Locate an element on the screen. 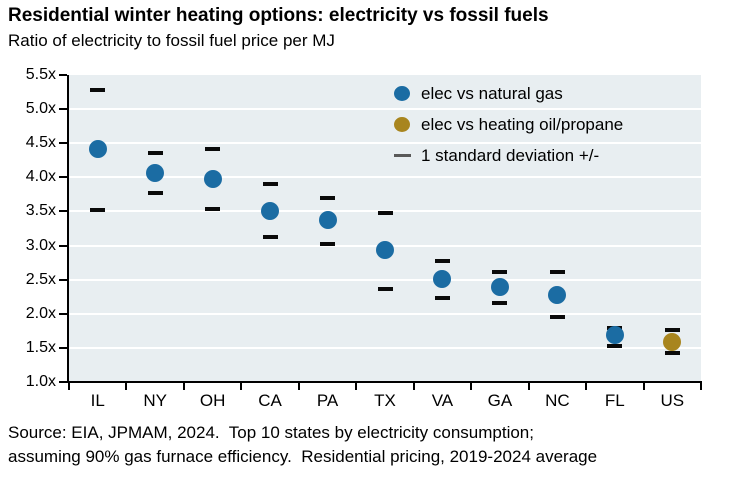  legend-item-heating-oil: elec vs heating oil/propane is located at coordinates (508, 124).